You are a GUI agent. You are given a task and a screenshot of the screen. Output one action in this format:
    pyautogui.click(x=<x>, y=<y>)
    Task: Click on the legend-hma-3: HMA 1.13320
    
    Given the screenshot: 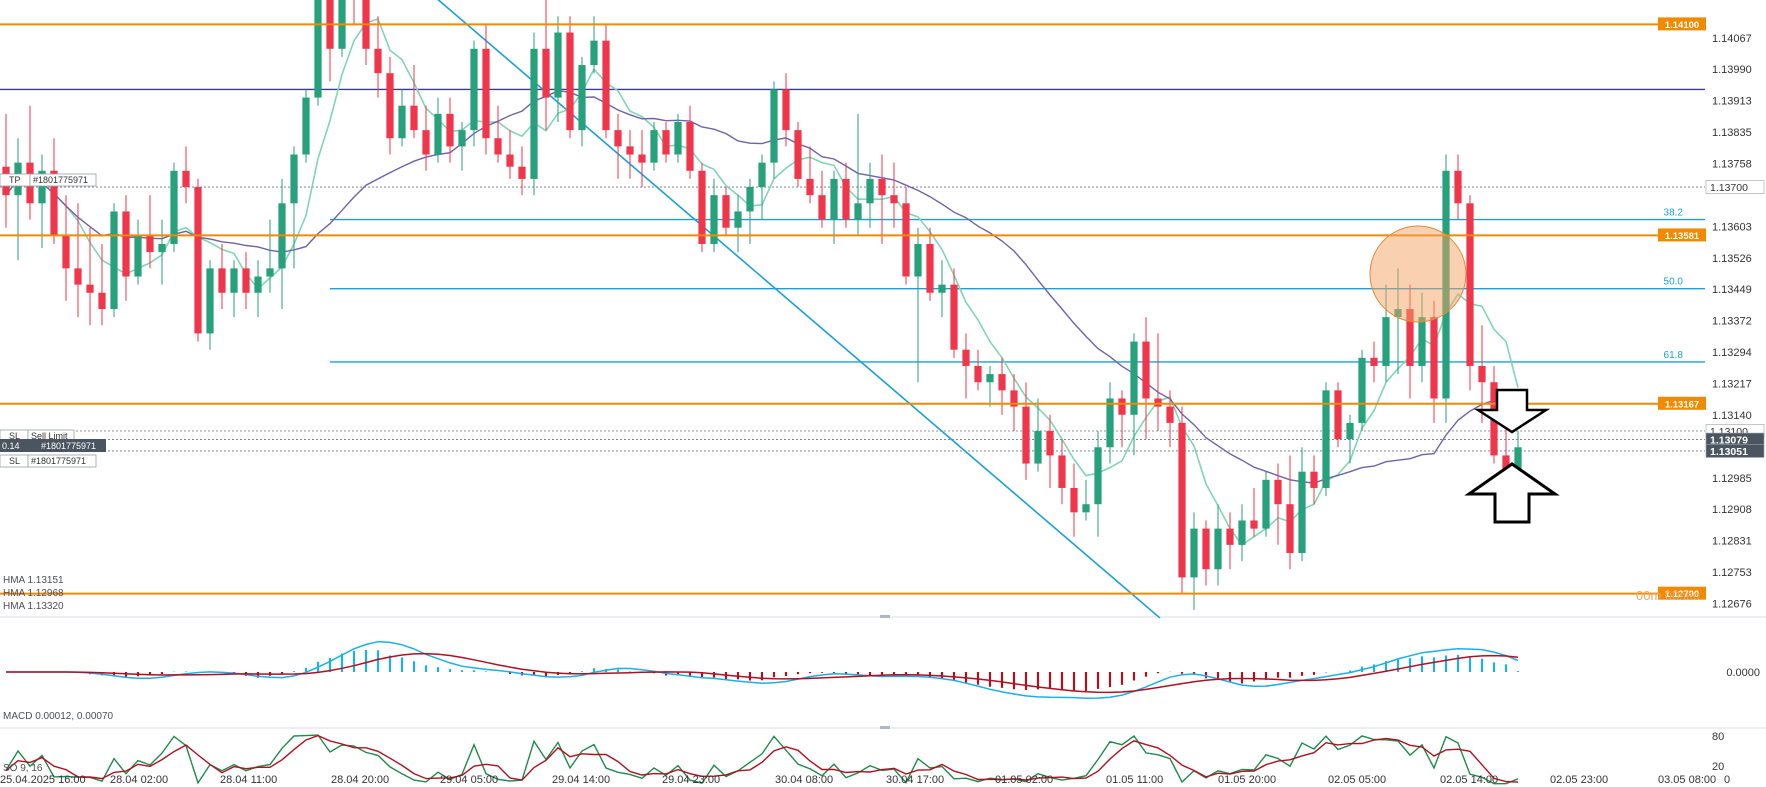 What is the action you would take?
    pyautogui.click(x=33, y=606)
    